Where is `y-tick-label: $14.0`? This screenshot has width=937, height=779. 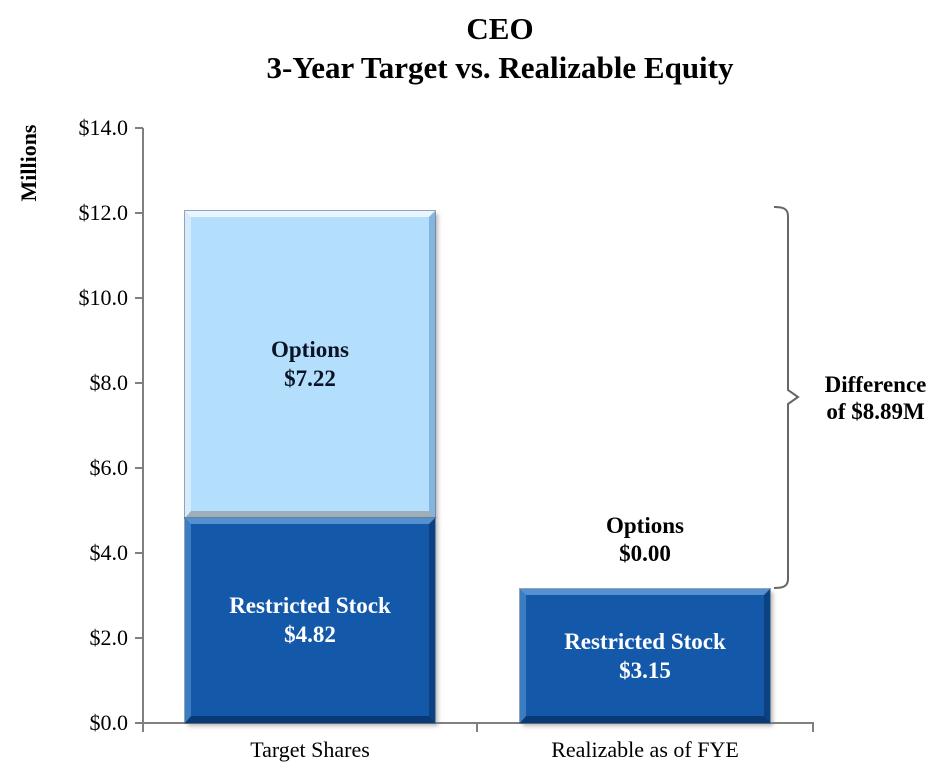 y-tick-label: $14.0 is located at coordinates (103, 127).